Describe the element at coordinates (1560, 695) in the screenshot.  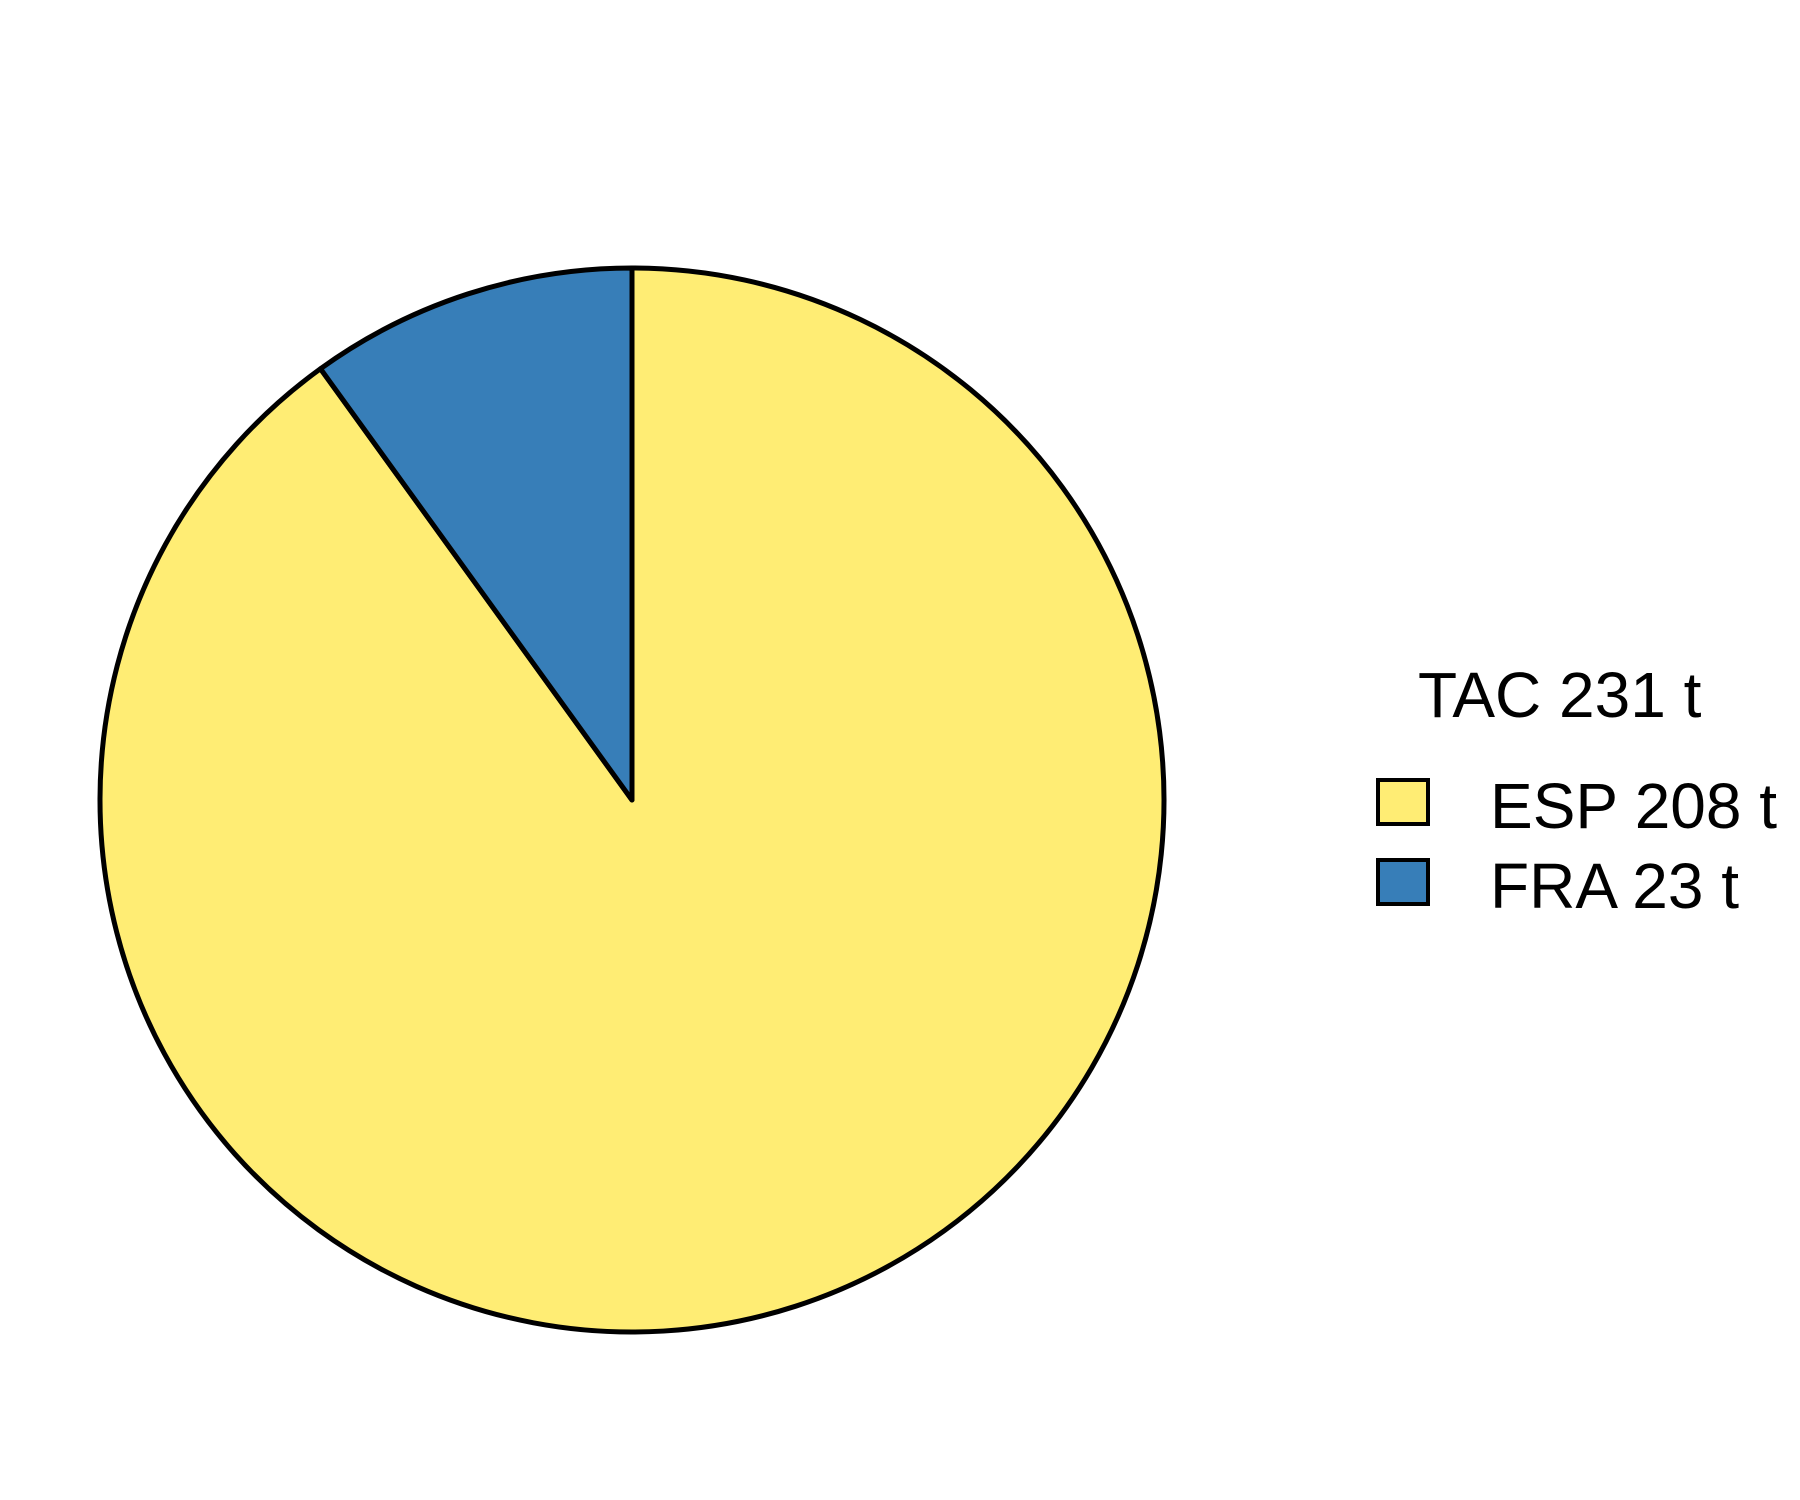
I see `legend-title: TAC 231 t` at that location.